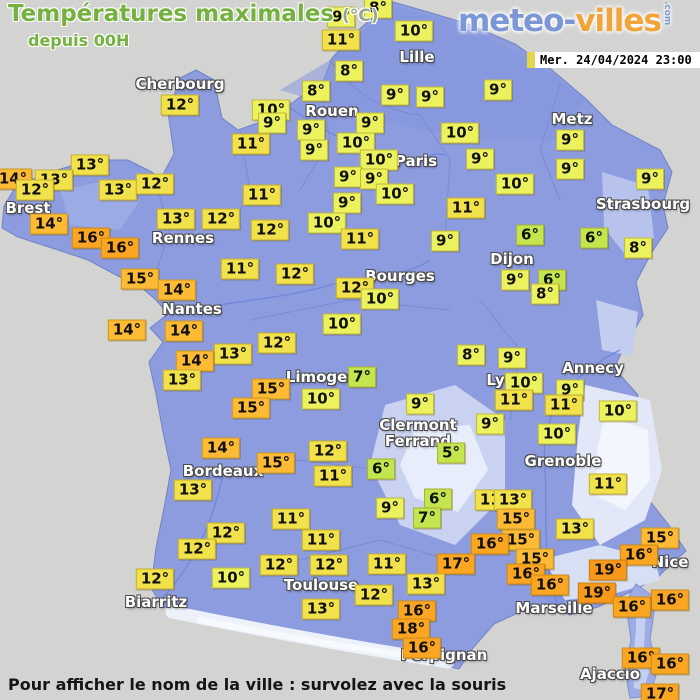 The height and width of the screenshot is (700, 700). I want to click on temp-label: 17°, so click(456, 564).